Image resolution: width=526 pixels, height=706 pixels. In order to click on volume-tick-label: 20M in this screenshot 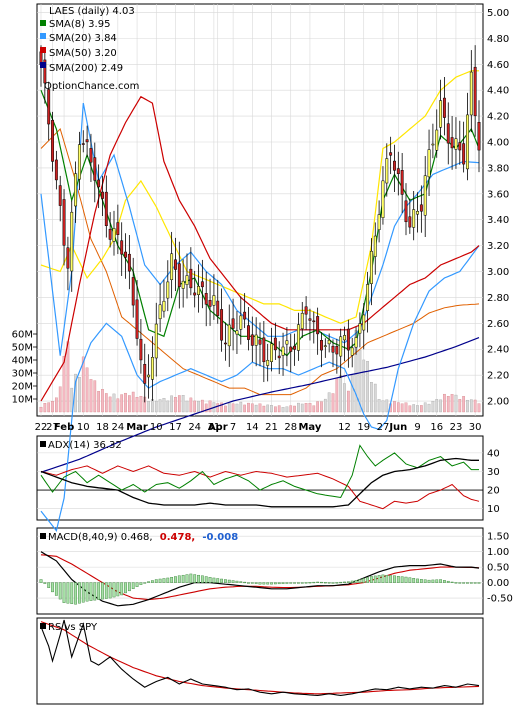, I will do `click(22, 387)`.